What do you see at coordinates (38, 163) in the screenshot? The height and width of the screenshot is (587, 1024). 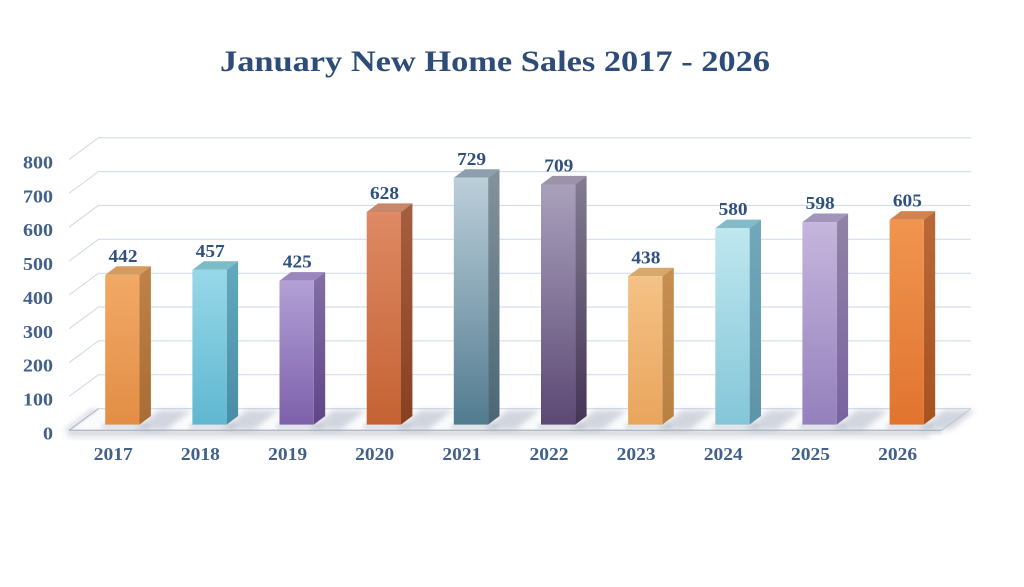 I see `svg-text: 800` at bounding box center [38, 163].